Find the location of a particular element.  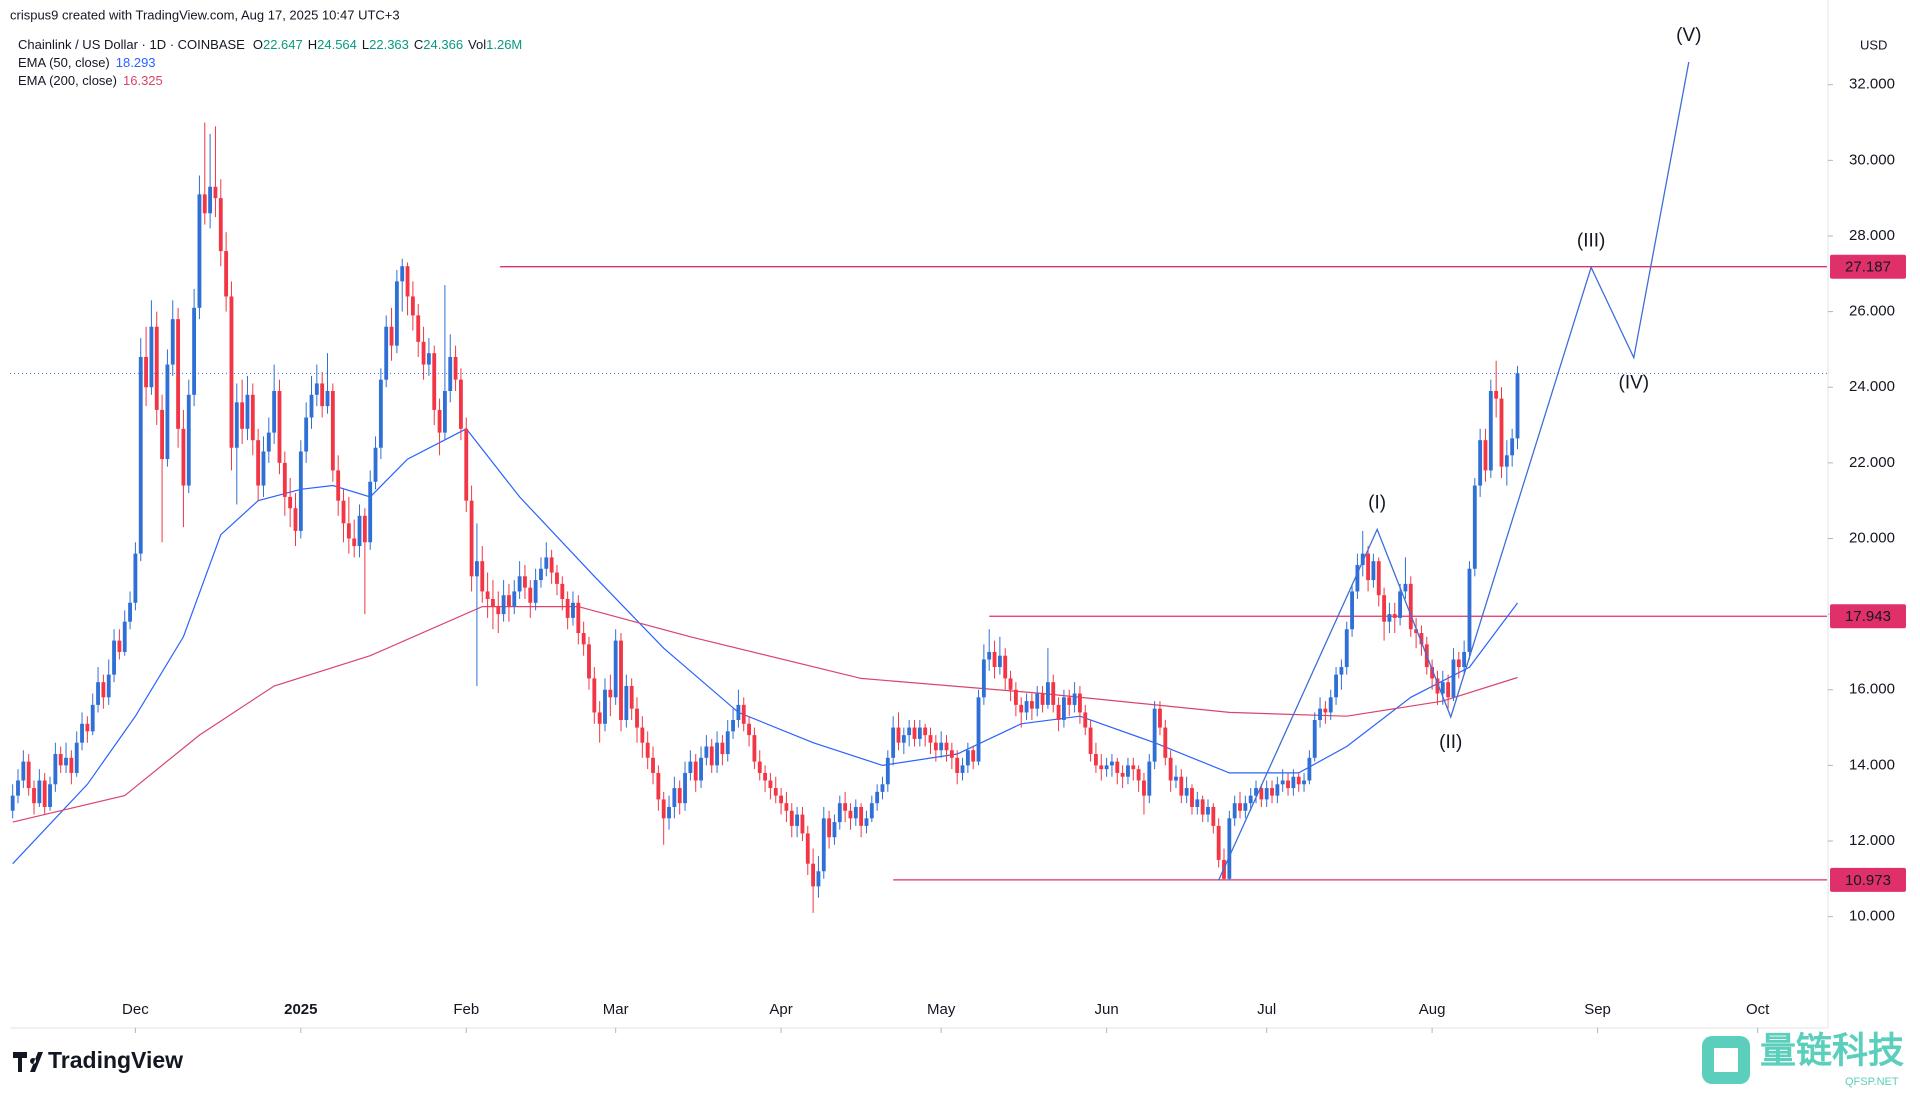

y-tick-label: 22.000 is located at coordinates (1872, 462).